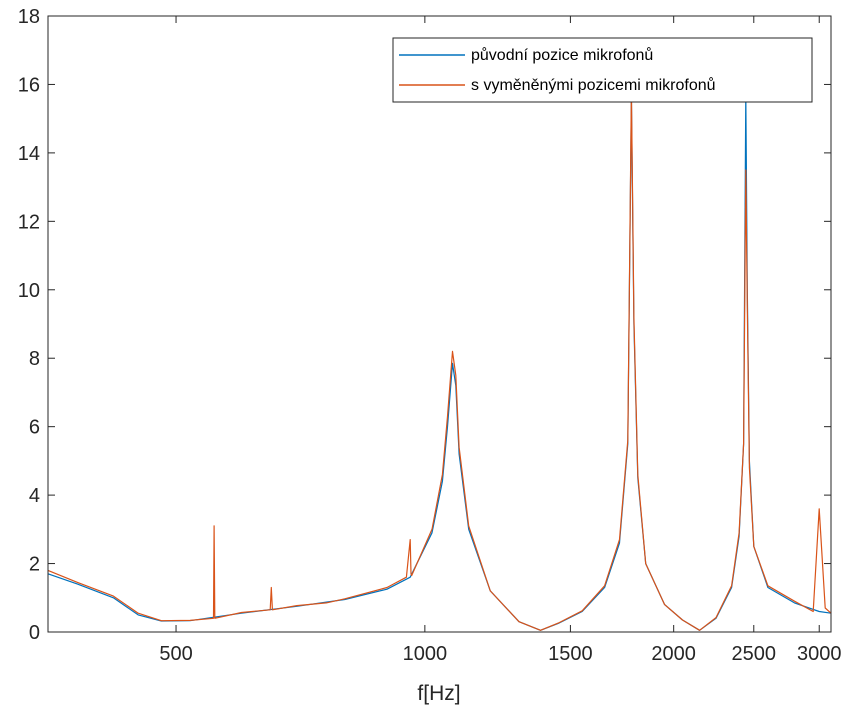 This screenshot has height=706, width=848. What do you see at coordinates (34, 633) in the screenshot?
I see `y-tick-label: 0` at bounding box center [34, 633].